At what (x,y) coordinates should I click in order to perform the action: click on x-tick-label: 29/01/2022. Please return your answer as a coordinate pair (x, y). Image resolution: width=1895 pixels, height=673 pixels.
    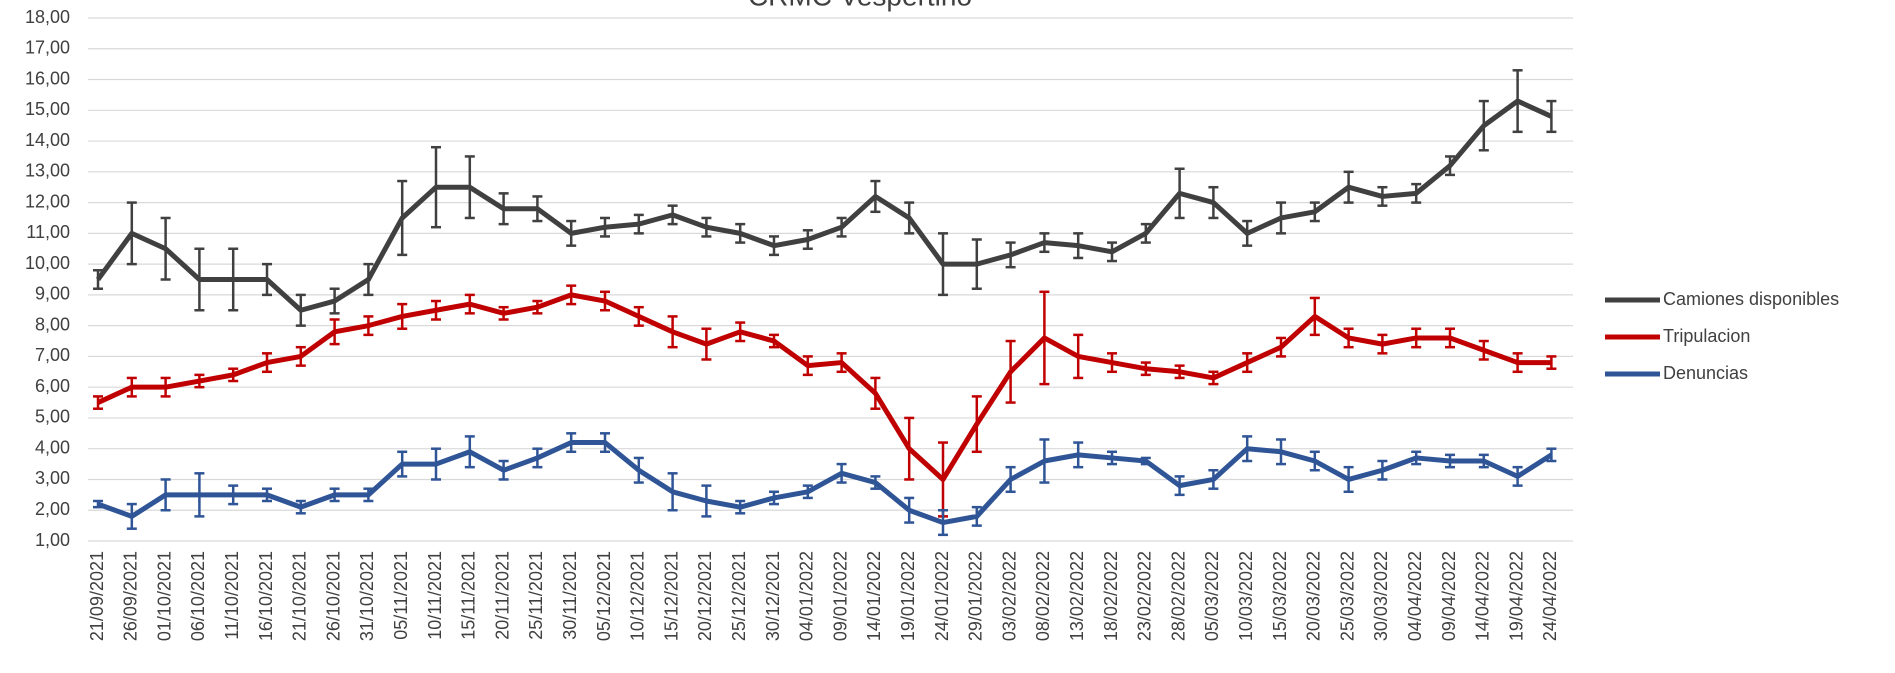
    Looking at the image, I should click on (976, 596).